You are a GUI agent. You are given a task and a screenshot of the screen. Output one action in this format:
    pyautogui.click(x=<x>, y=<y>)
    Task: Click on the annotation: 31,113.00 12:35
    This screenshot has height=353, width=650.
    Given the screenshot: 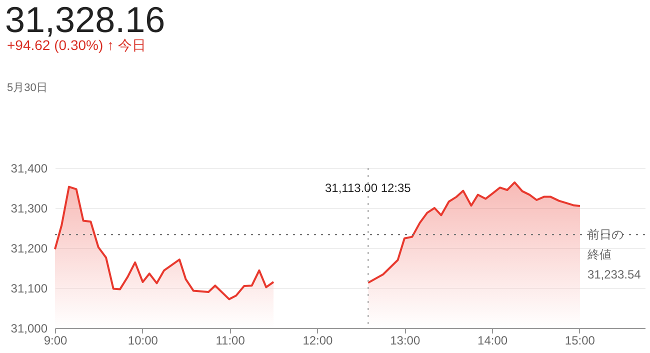 What is the action you would take?
    pyautogui.click(x=368, y=188)
    